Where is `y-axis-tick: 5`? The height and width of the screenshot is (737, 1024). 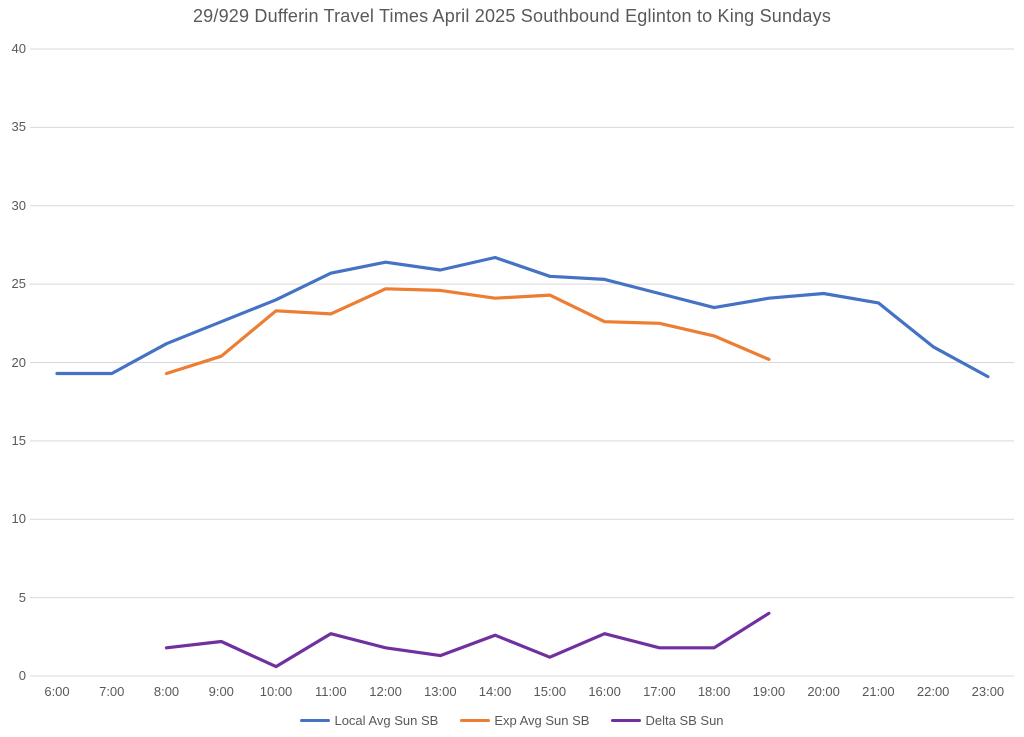 y-axis-tick: 5 is located at coordinates (22, 597).